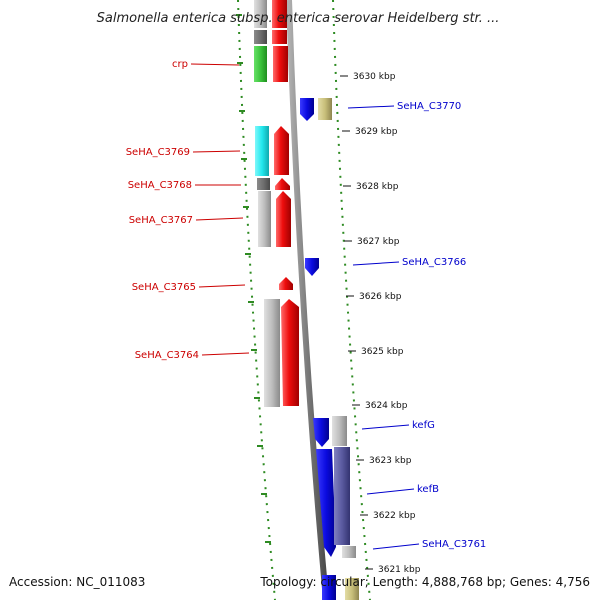 The width and height of the screenshot is (600, 600). Describe the element at coordinates (386, 406) in the screenshot. I see `tick-label: 3624 kbp` at that location.